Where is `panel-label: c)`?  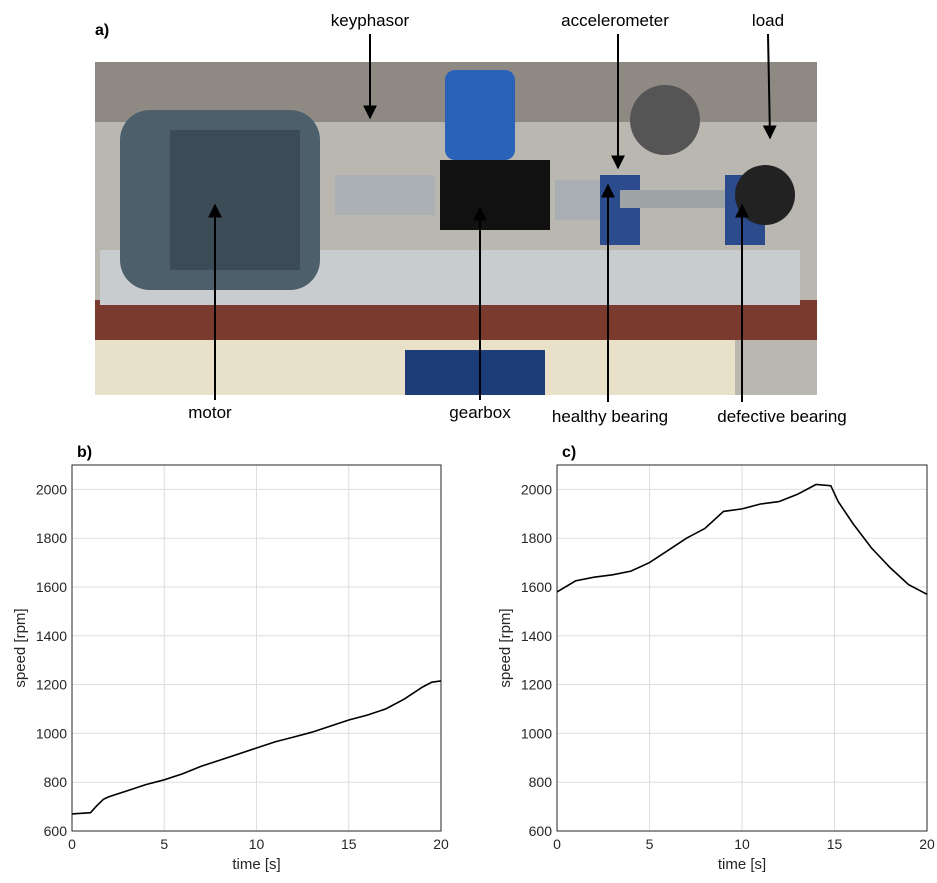 panel-label: c) is located at coordinates (569, 452).